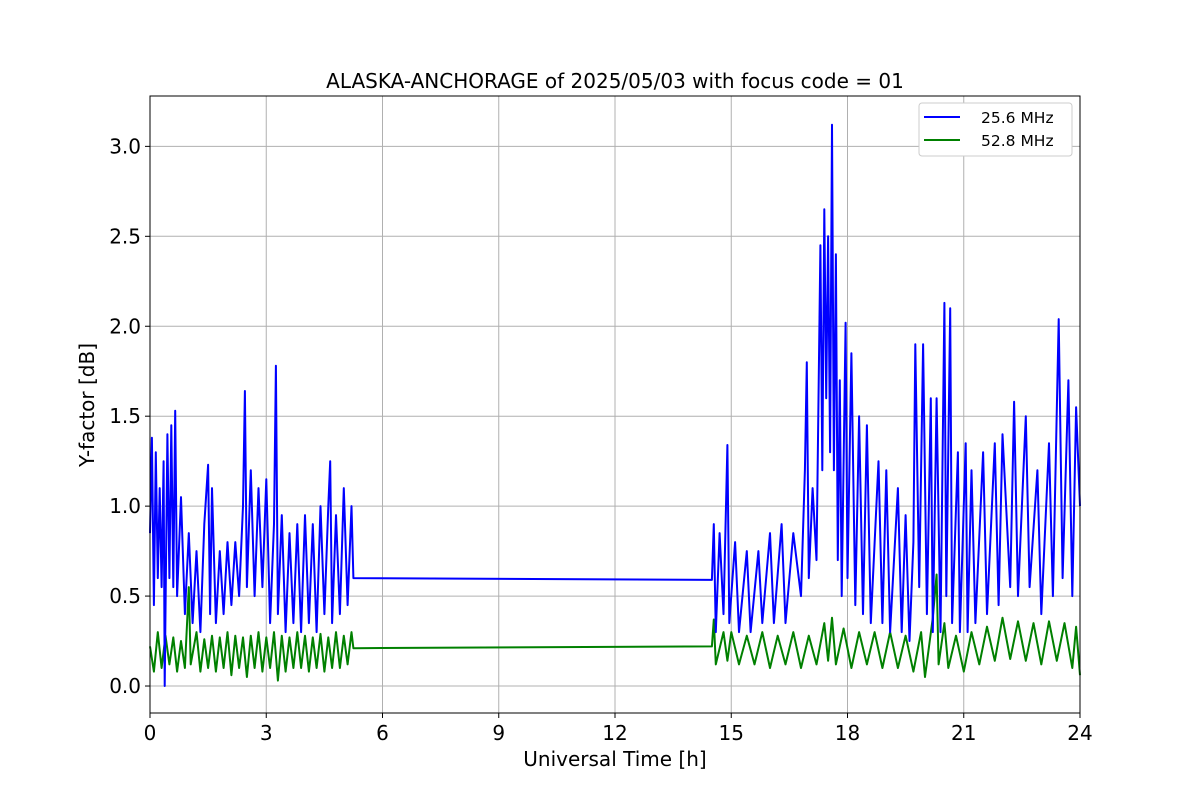 This screenshot has width=1200, height=800. Describe the element at coordinates (125, 236) in the screenshot. I see `y-tick-label: 2.5` at that location.